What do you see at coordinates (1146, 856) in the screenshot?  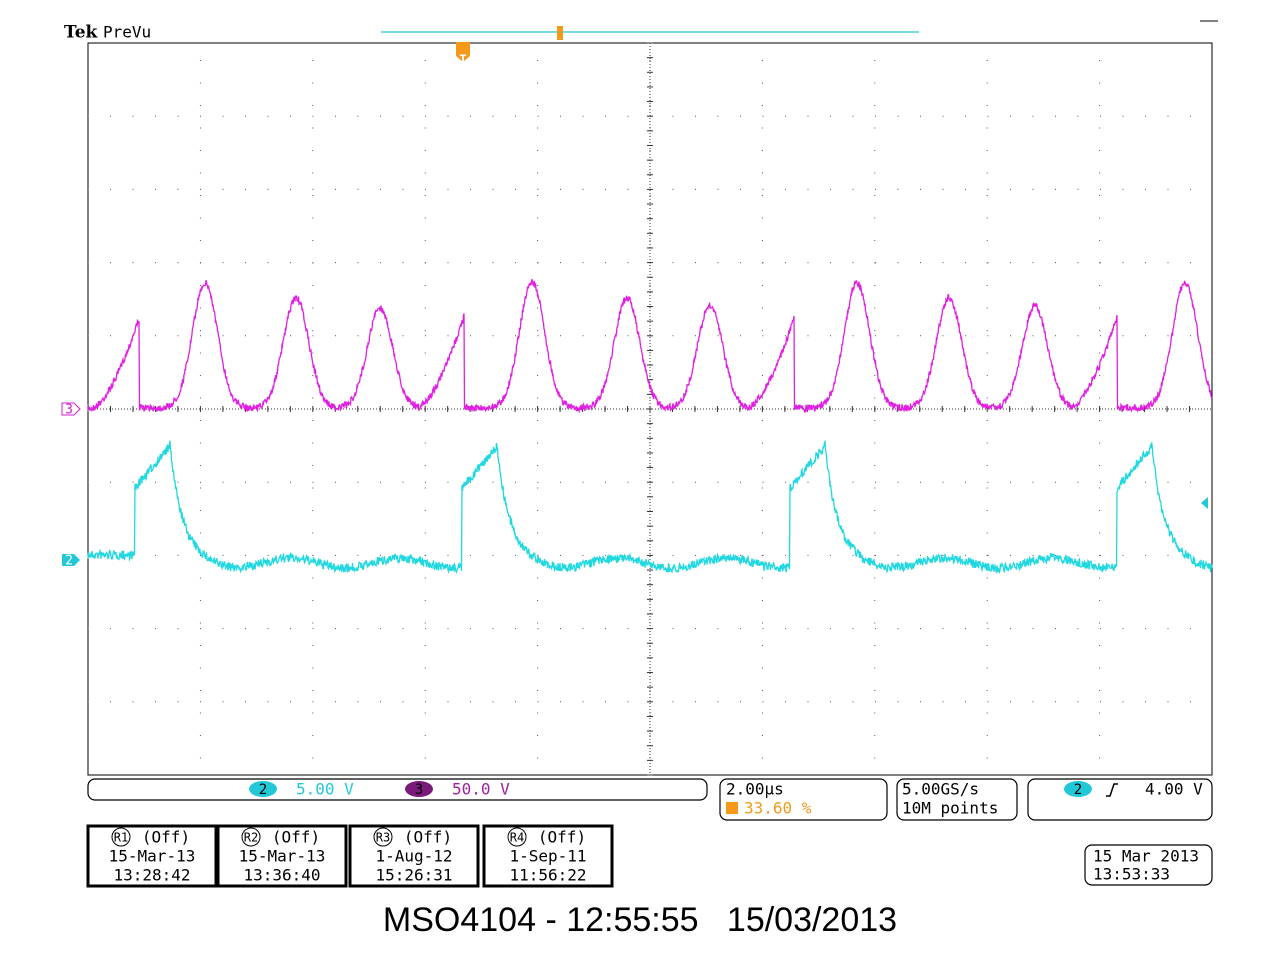 I see `clock-date: 15 Mar 2013` at bounding box center [1146, 856].